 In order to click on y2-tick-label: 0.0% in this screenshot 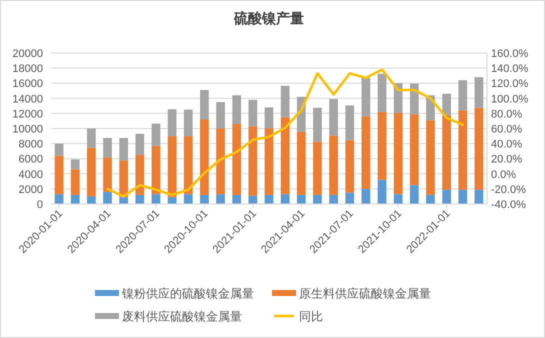, I will do `click(503, 174)`.